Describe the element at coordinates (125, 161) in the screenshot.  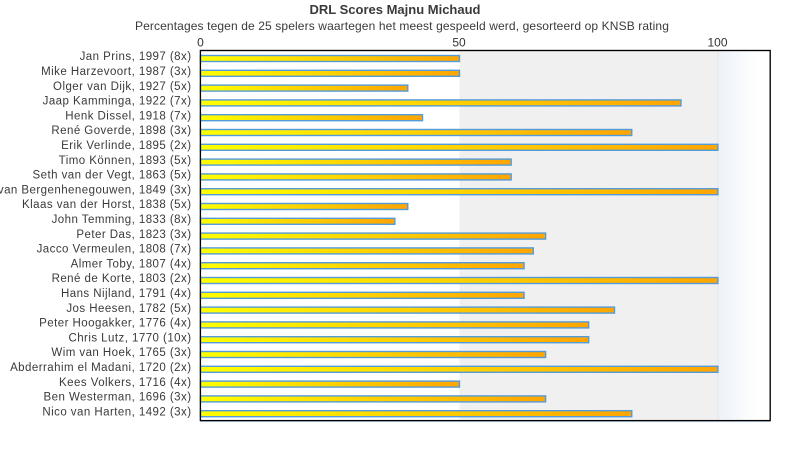
I see `svg-text: Timo Können, 1893 (5x)` at that location.